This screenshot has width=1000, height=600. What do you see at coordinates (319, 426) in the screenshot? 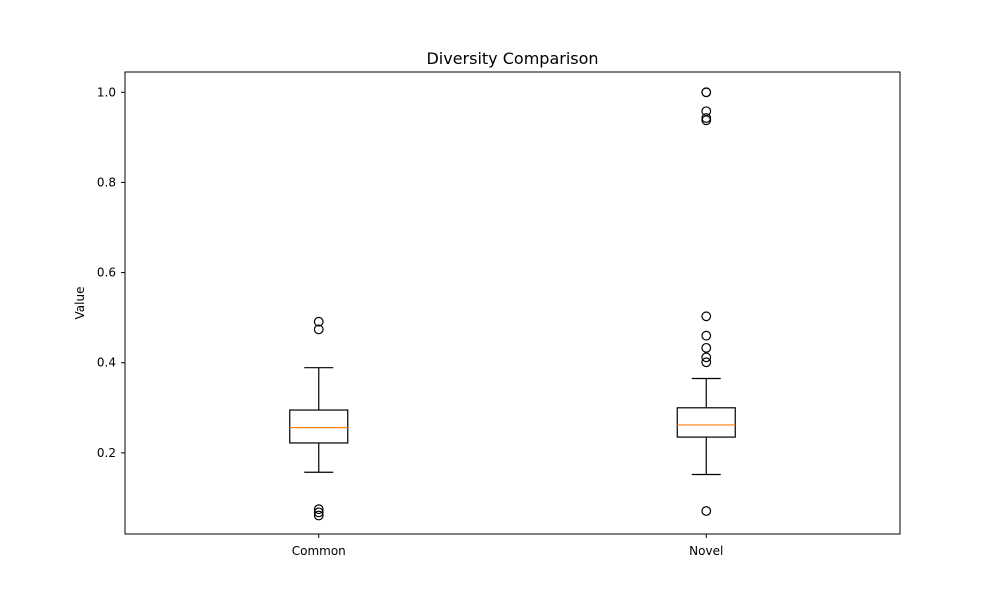
I see `box-common` at bounding box center [319, 426].